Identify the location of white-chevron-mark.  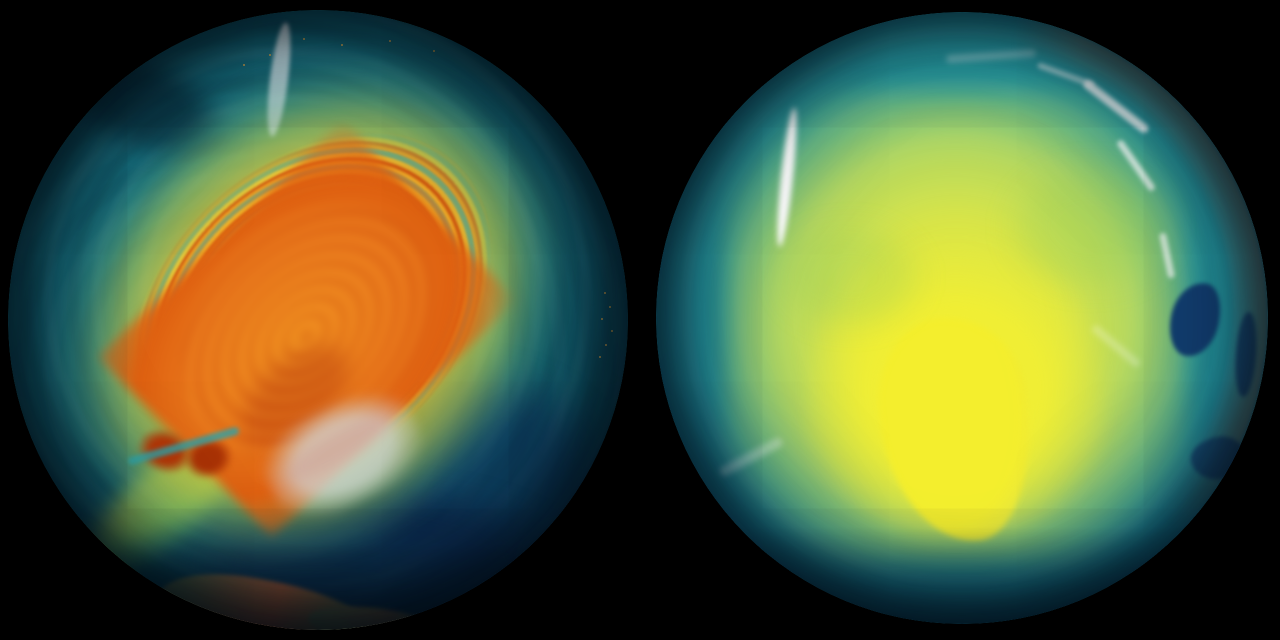
(28, 486).